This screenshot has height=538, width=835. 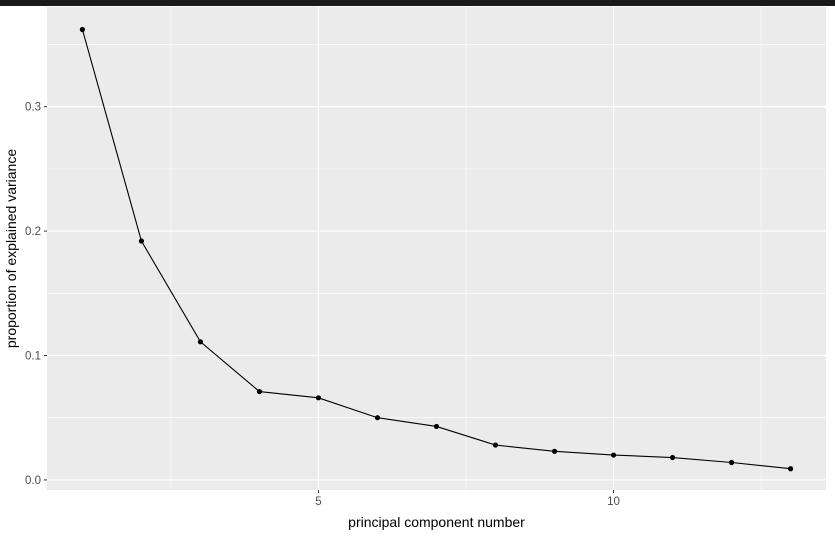 I want to click on y-tick-label: 0.0, so click(x=33, y=481).